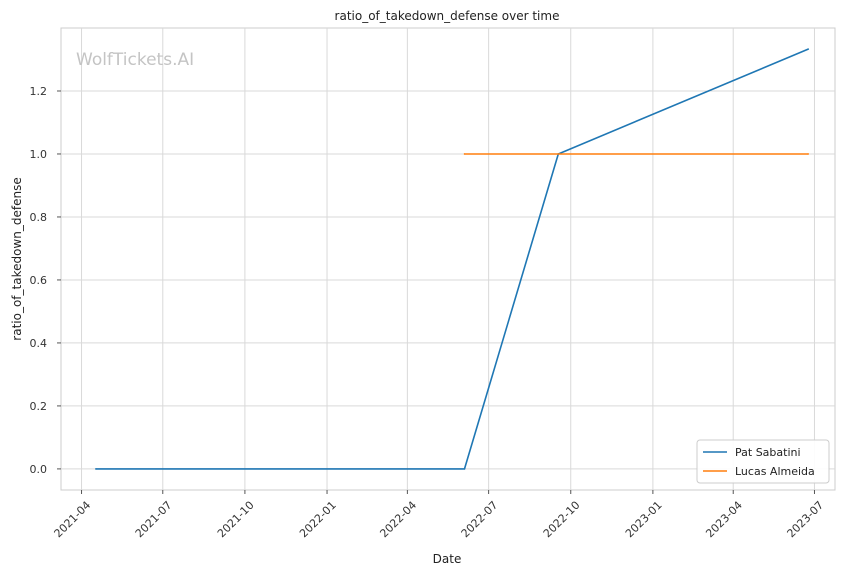 This screenshot has height=575, width=845. What do you see at coordinates (39, 217) in the screenshot?
I see `y-tick-label: 0.8` at bounding box center [39, 217].